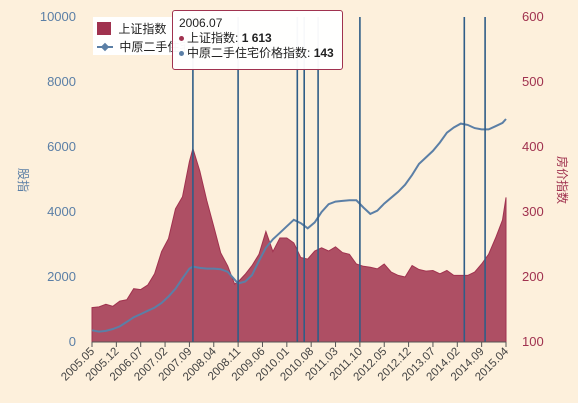  What do you see at coordinates (142, 29) in the screenshot?
I see `legend-label-shanghai-index: 上证指数` at bounding box center [142, 29].